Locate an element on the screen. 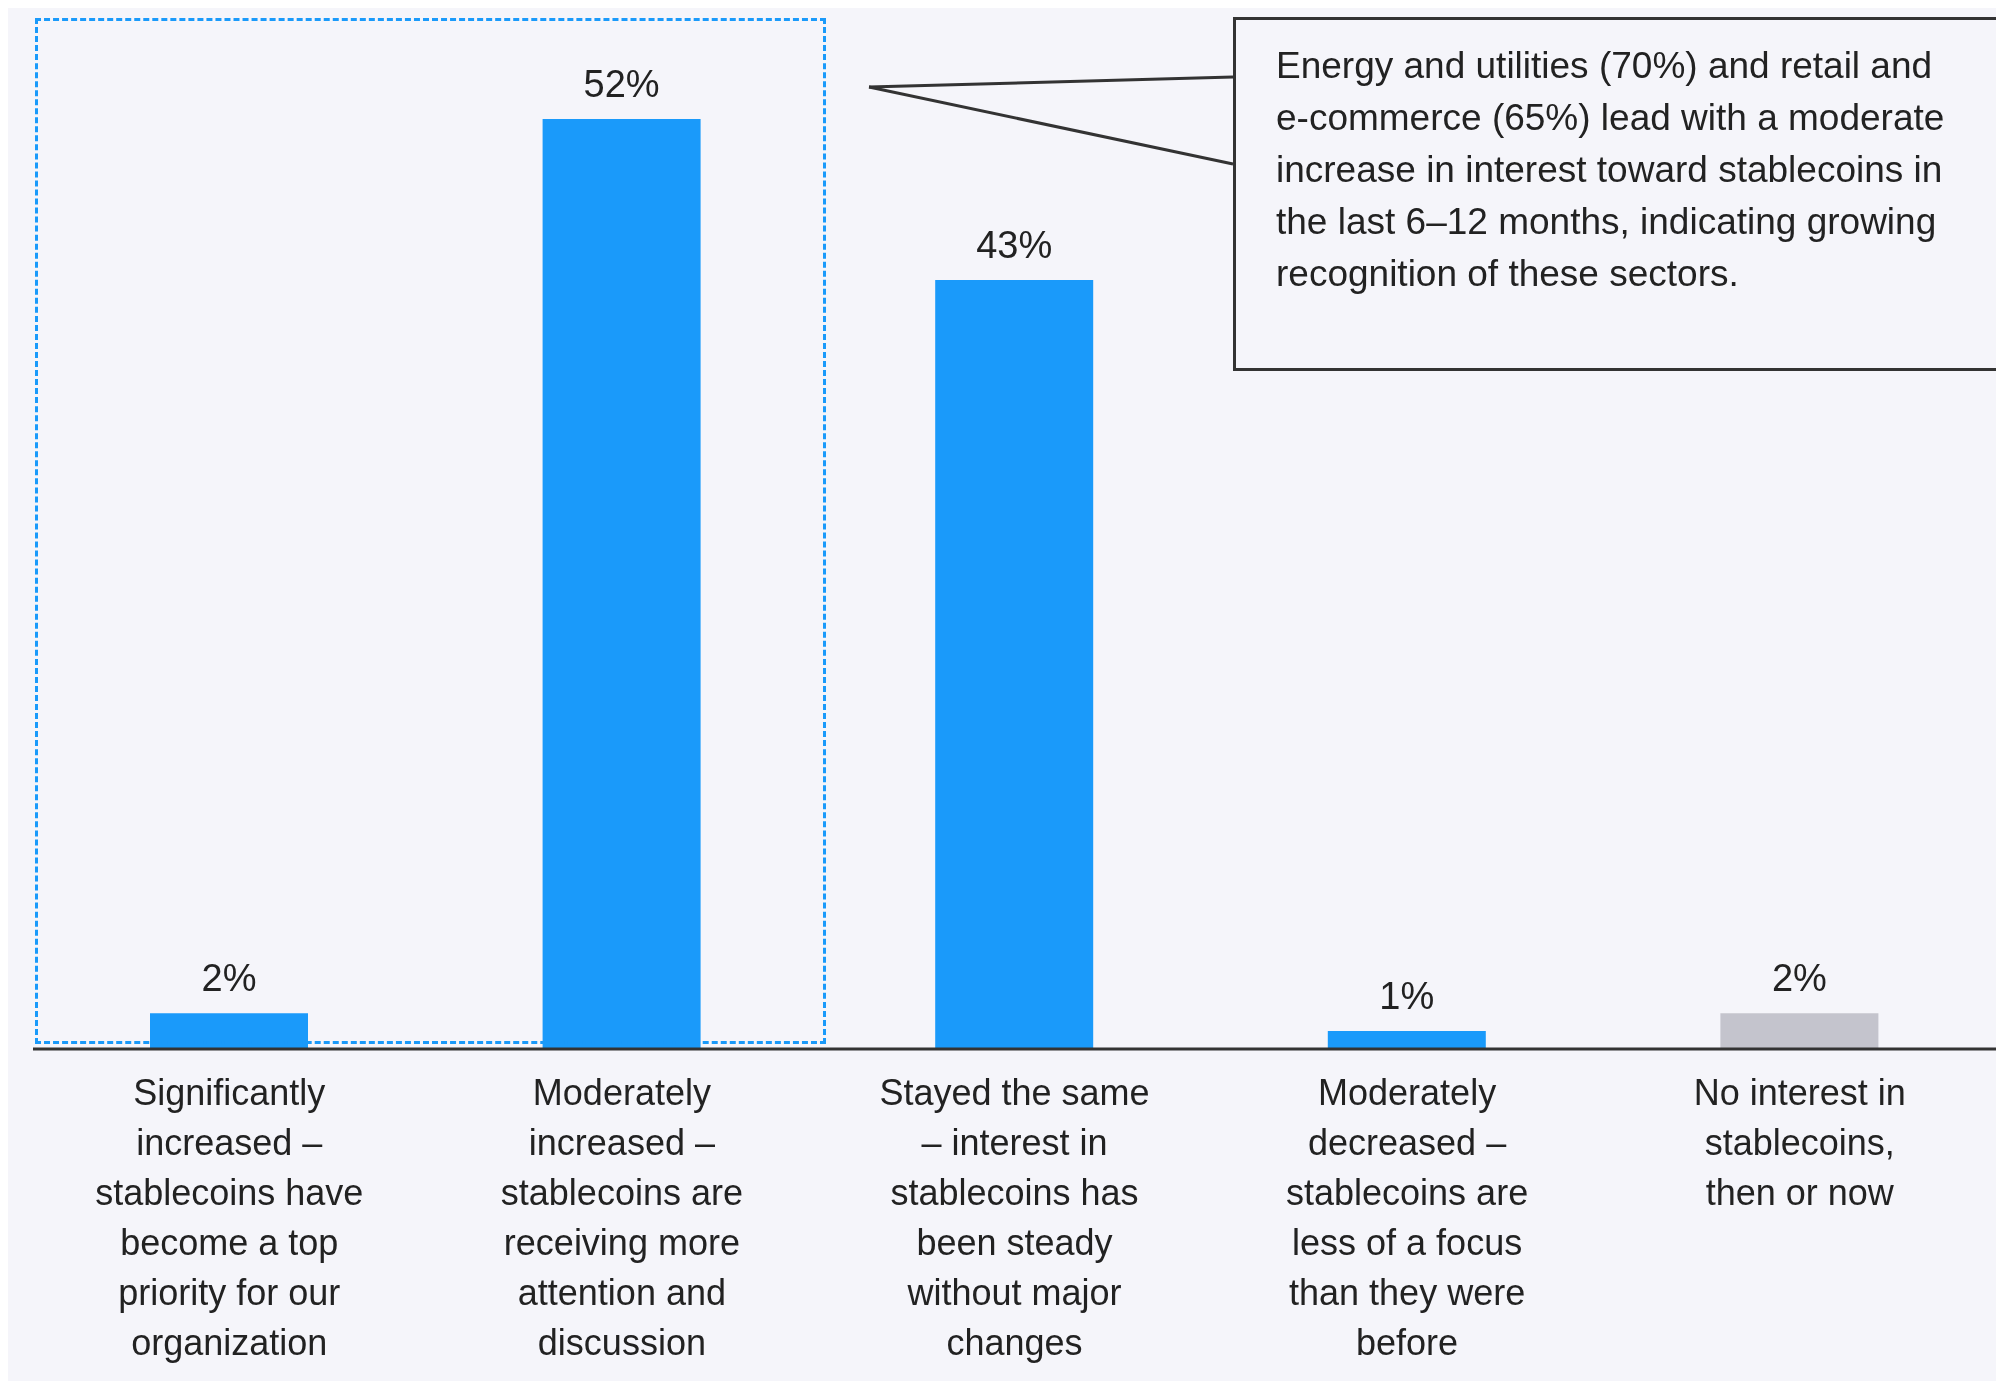 This screenshot has width=2004, height=1389. x-tick-label: Moderately decreased – stablecoins are less of a focus than they were before is located at coordinates (1407, 1217).